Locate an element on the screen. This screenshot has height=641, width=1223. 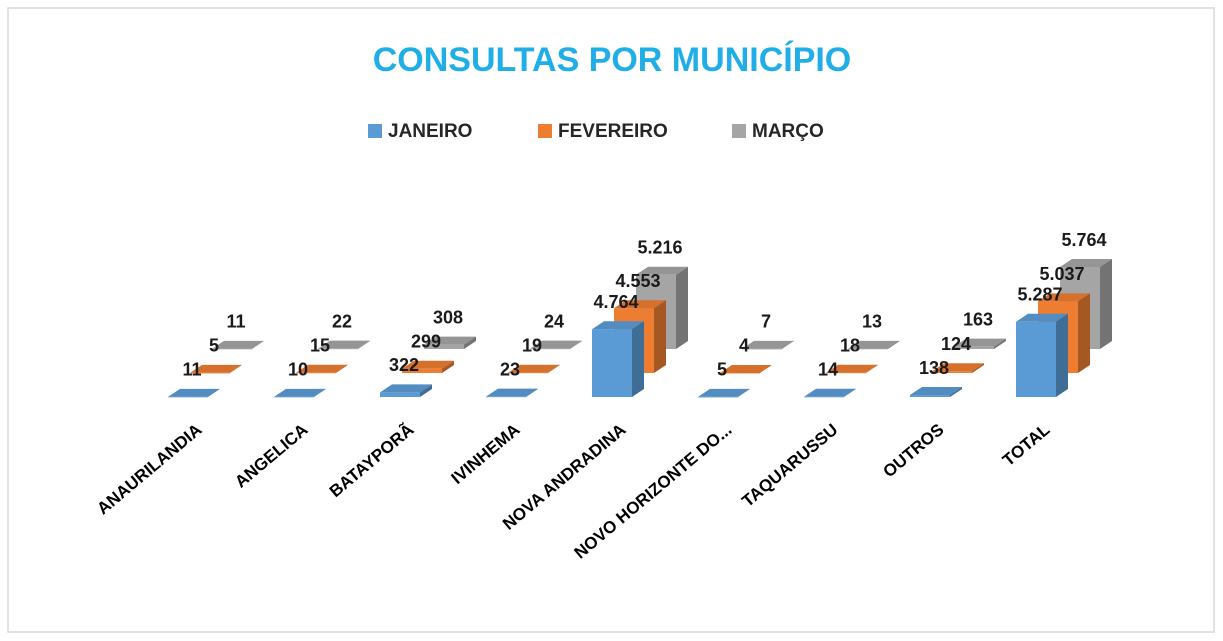
data-label: 4 is located at coordinates (744, 346).